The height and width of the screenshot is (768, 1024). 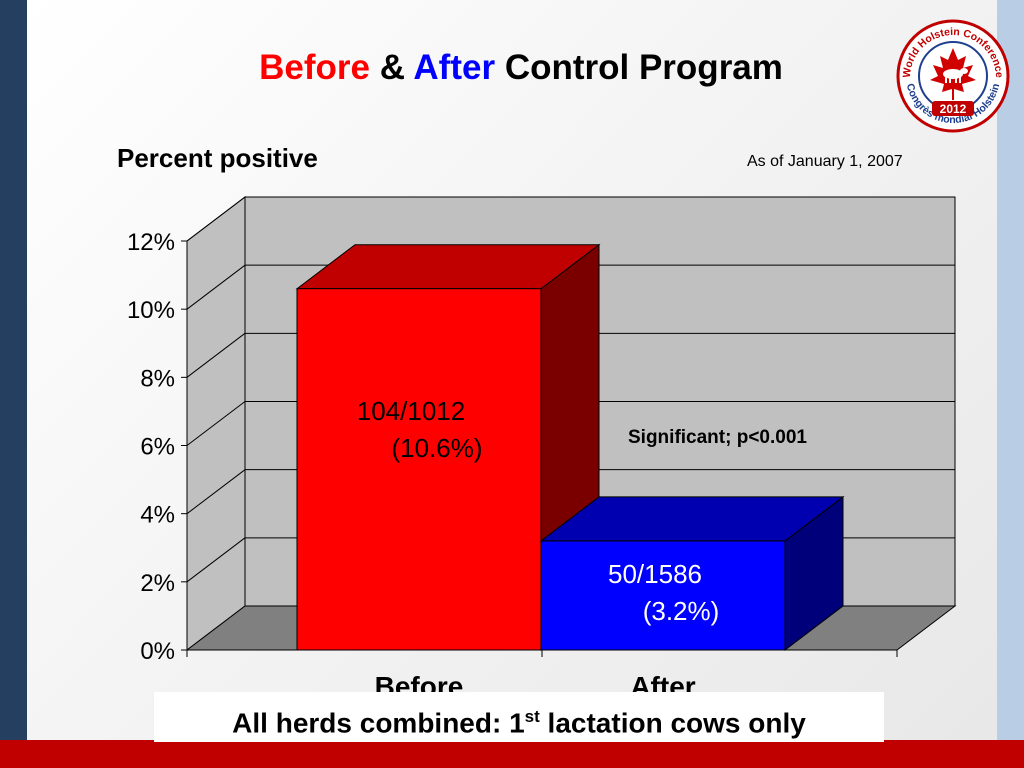 I want to click on footer-note-text: All herds combined: 1, so click(x=378, y=723).